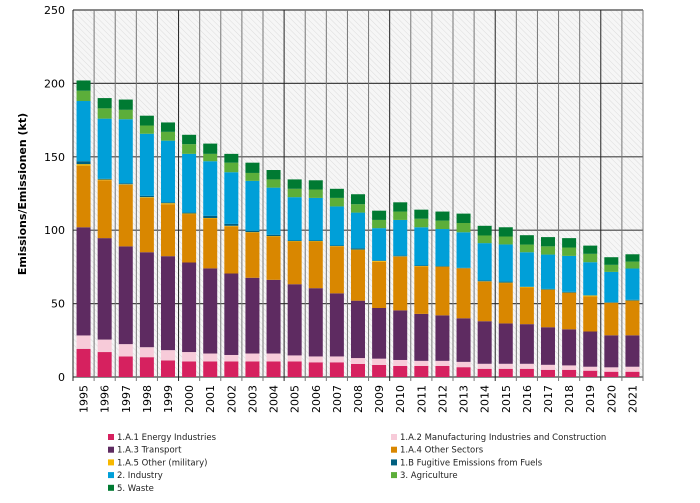  Describe the element at coordinates (295, 399) in the screenshot. I see `x-tick-label: 2005` at that location.